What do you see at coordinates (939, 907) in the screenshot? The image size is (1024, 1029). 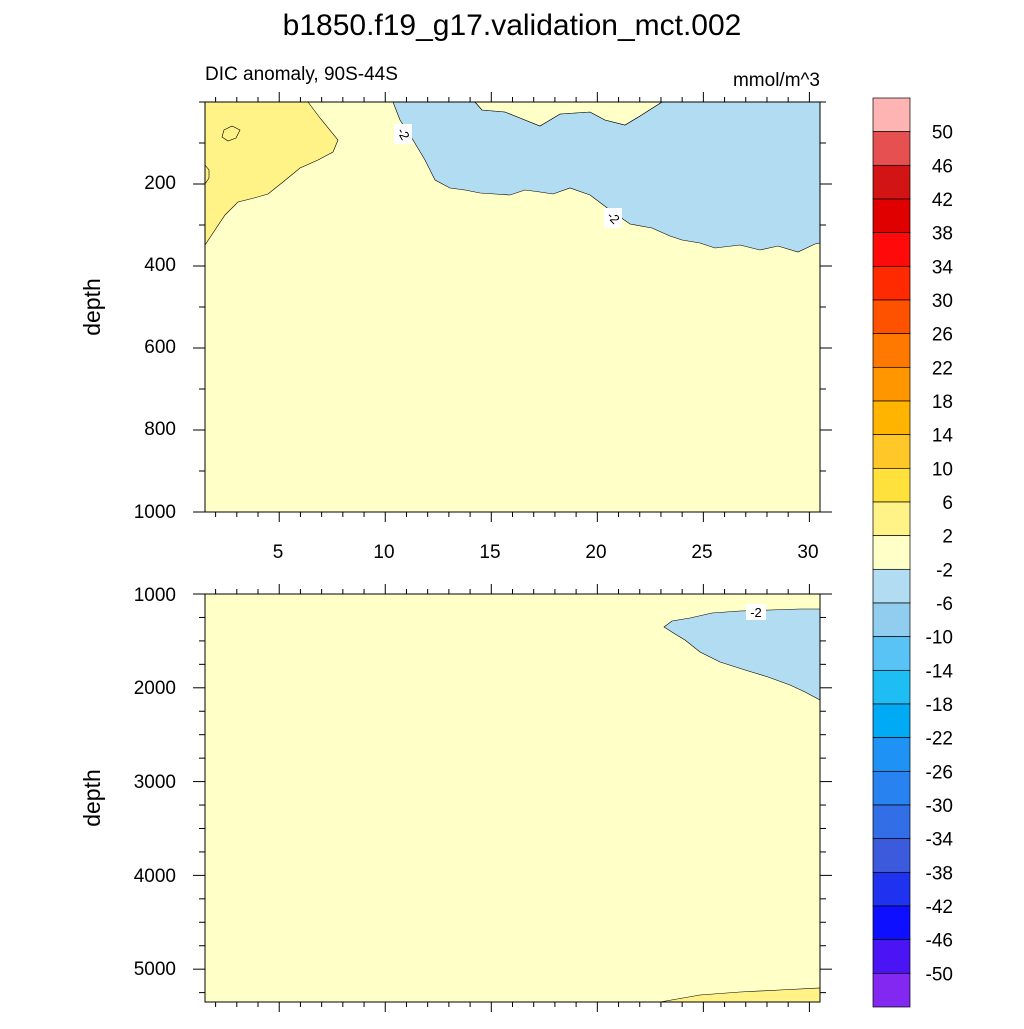 I see `colorbar-label: -42` at bounding box center [939, 907].